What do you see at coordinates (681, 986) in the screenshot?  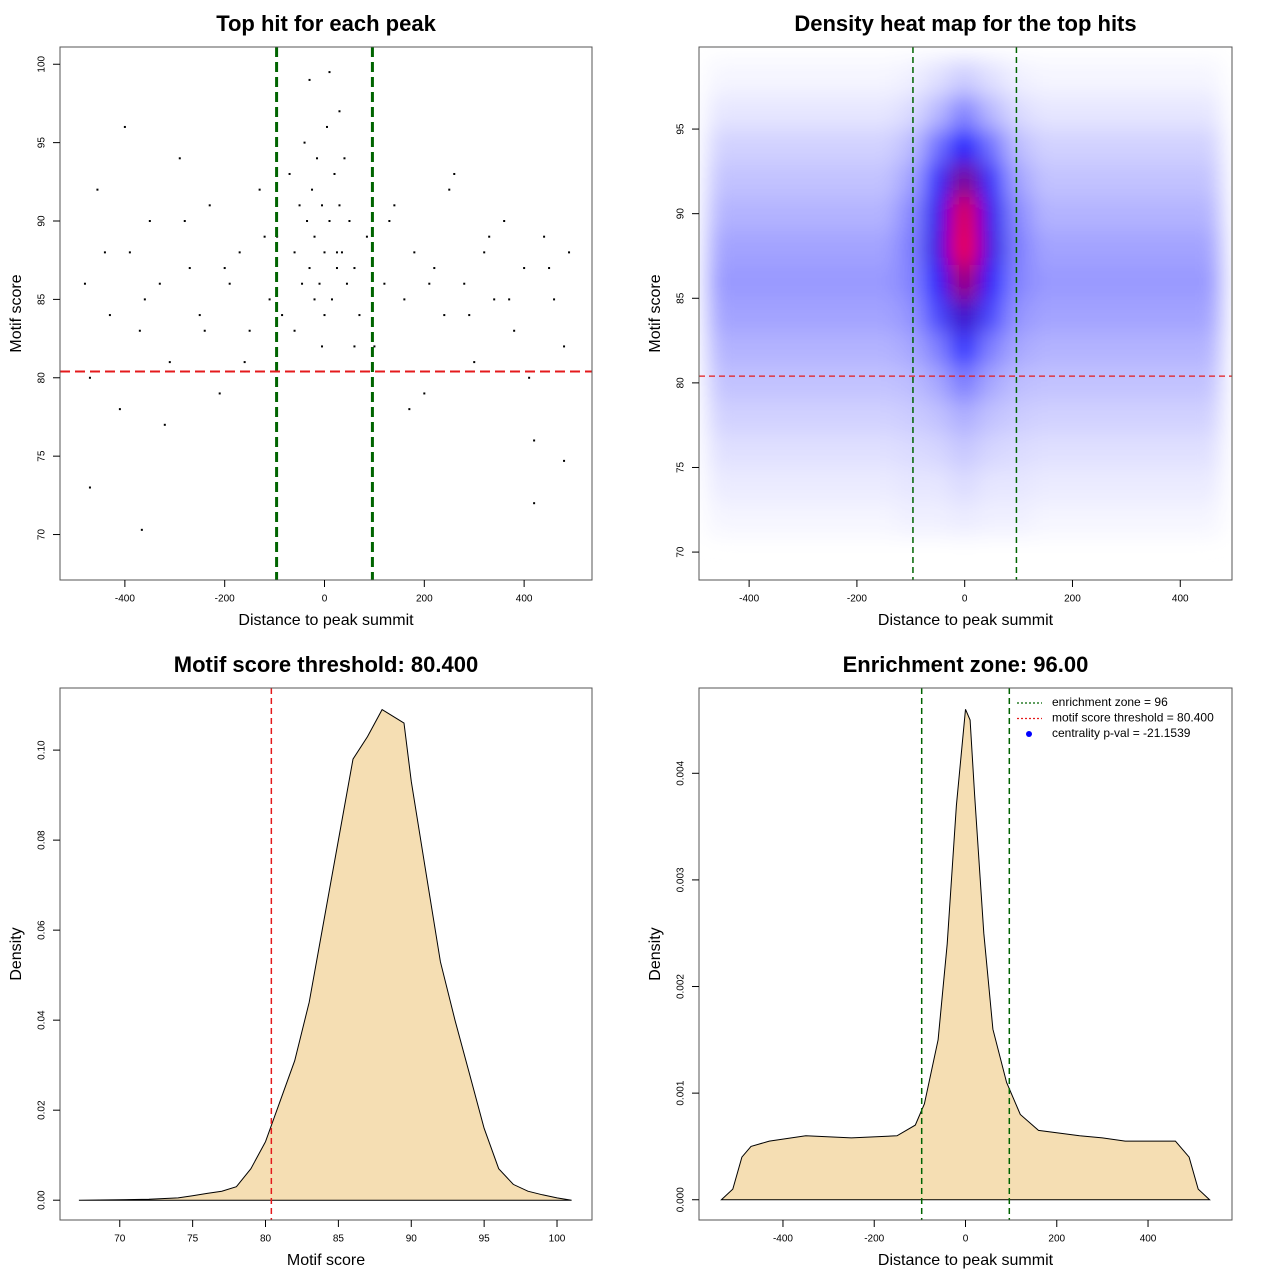 I see `y-tick-label: 0.002` at bounding box center [681, 986].